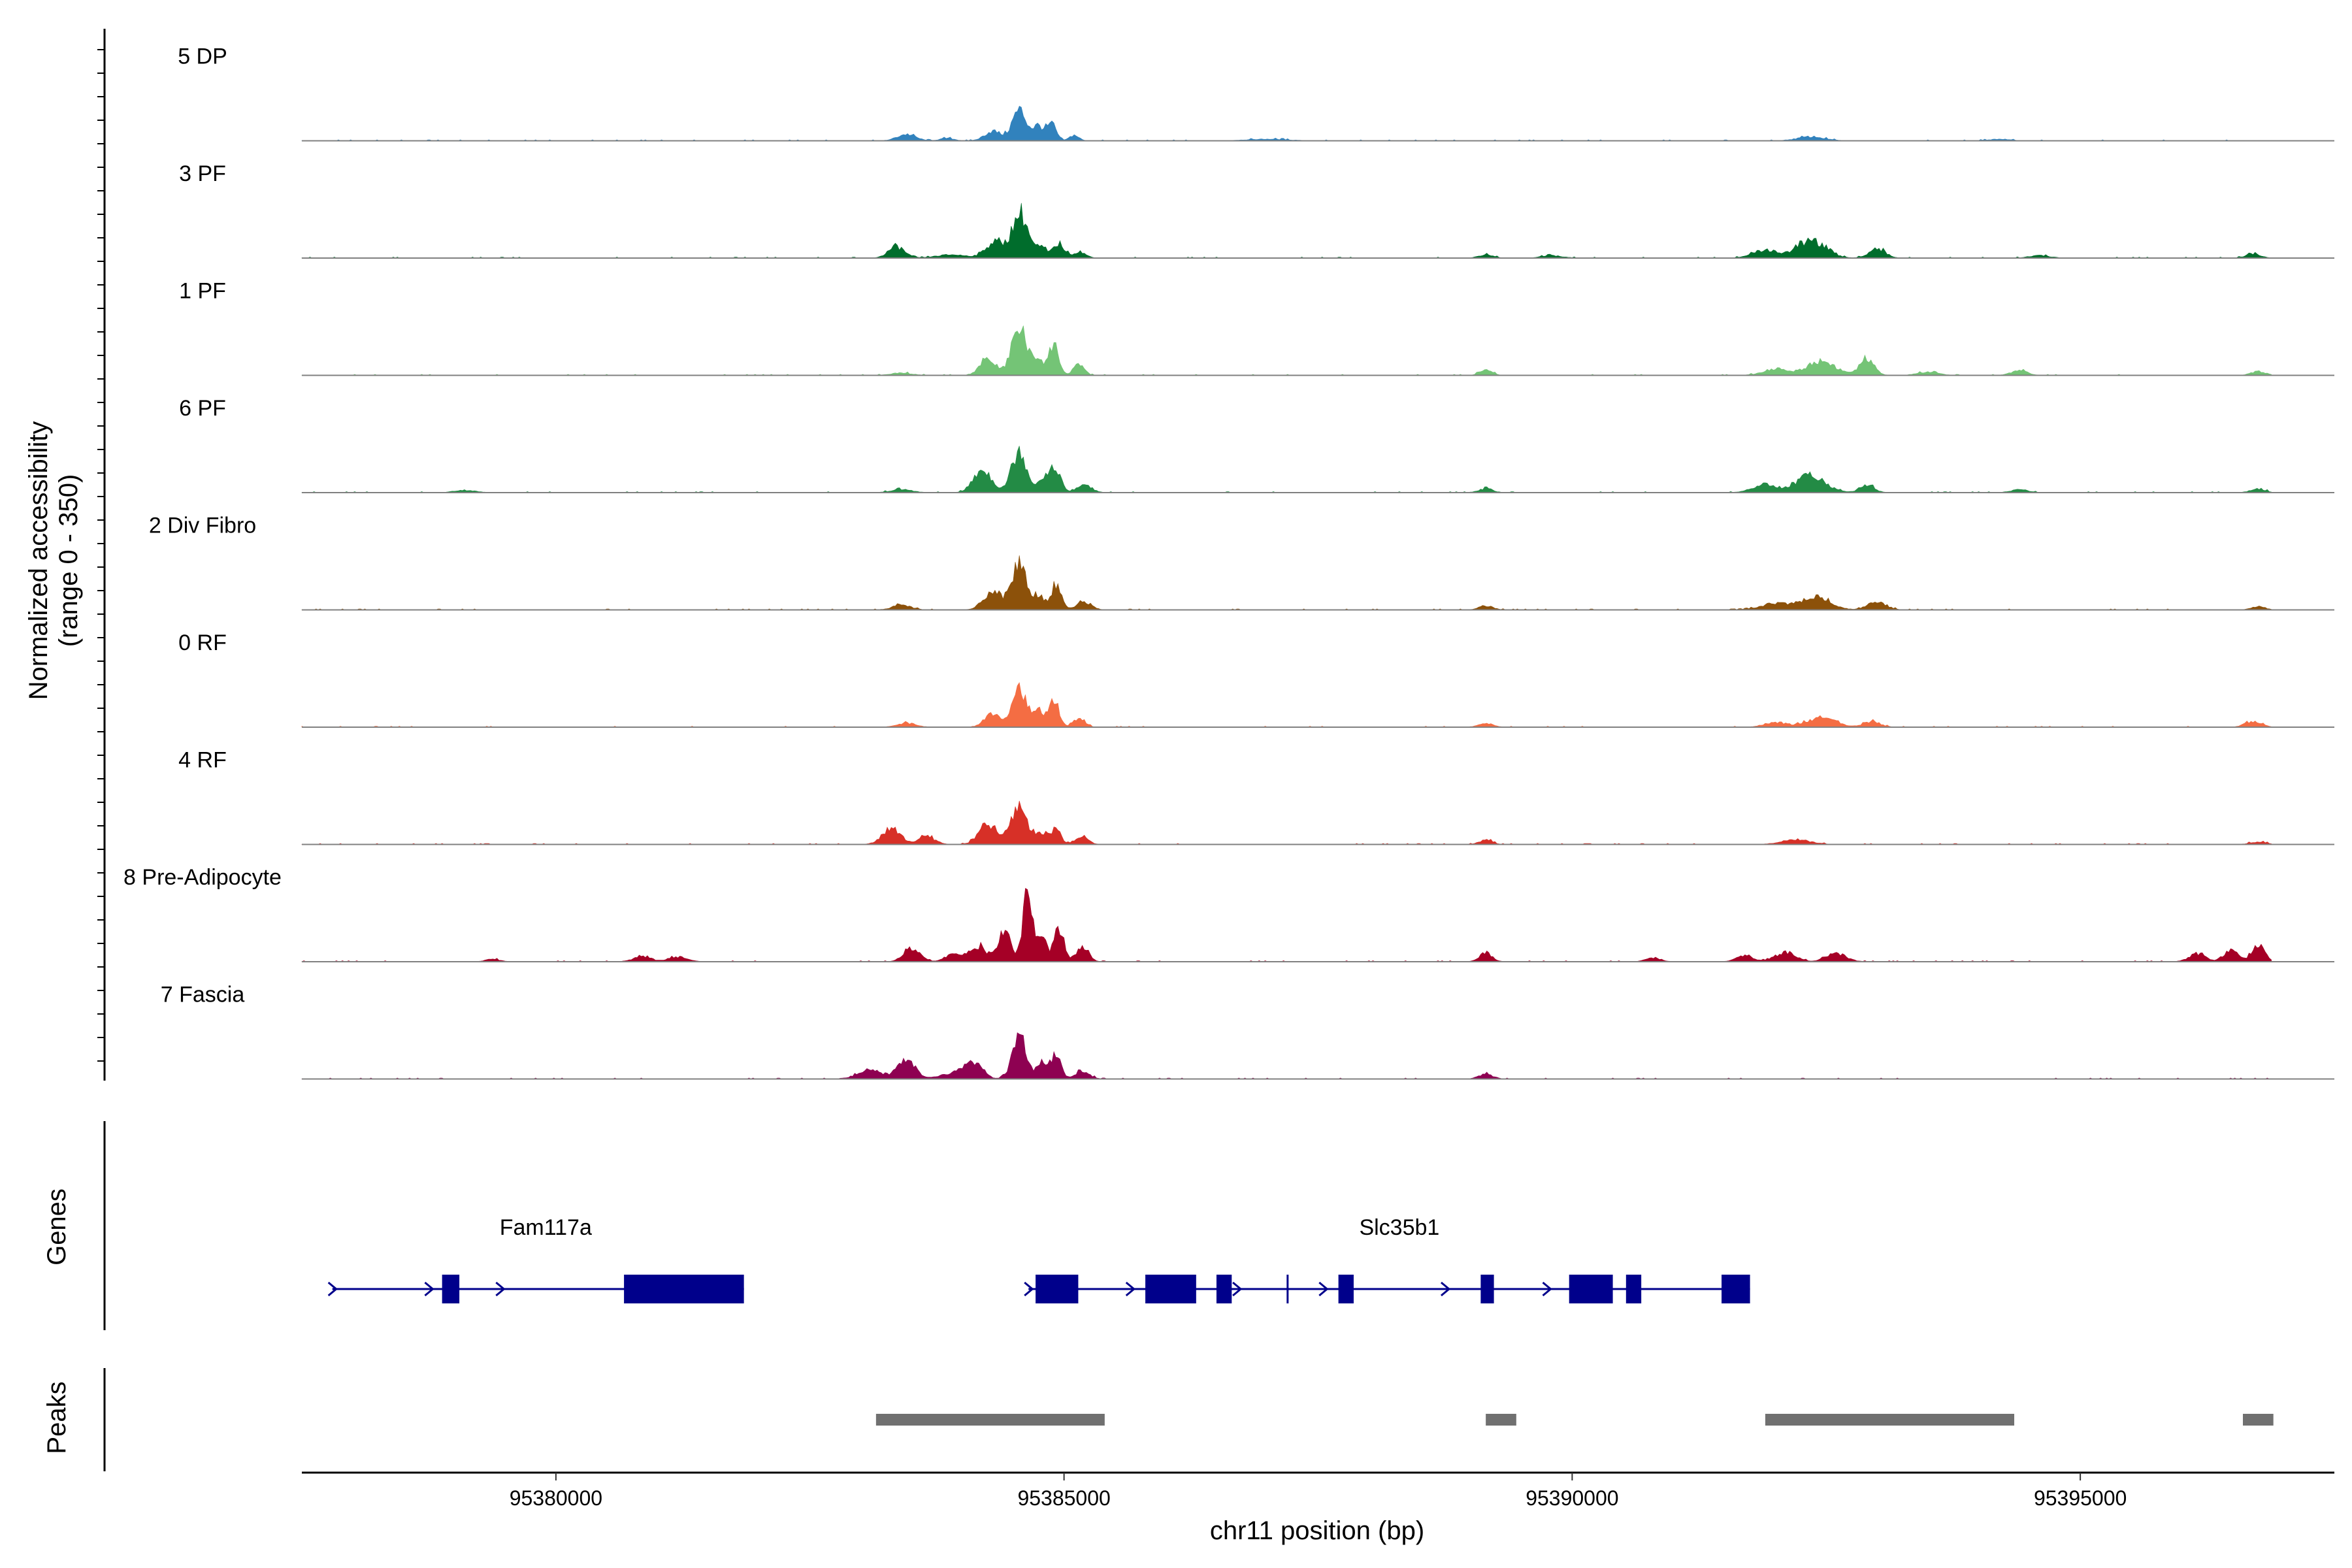 The image size is (2352, 1568). I want to click on track-label: 4 RF, so click(202, 760).